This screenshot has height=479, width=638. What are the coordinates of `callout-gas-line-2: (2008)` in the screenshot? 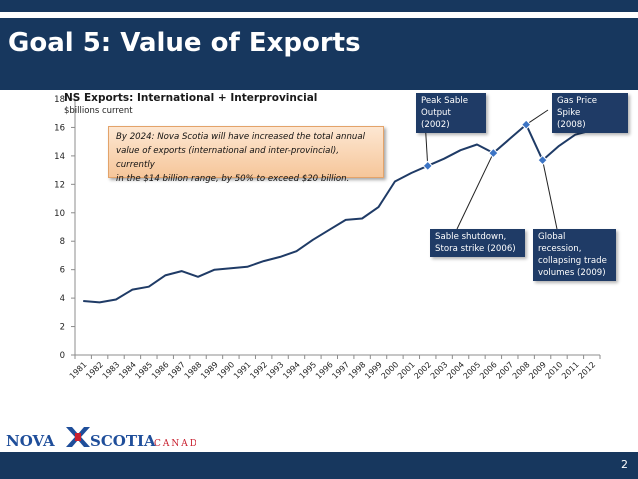 It's located at (571, 125).